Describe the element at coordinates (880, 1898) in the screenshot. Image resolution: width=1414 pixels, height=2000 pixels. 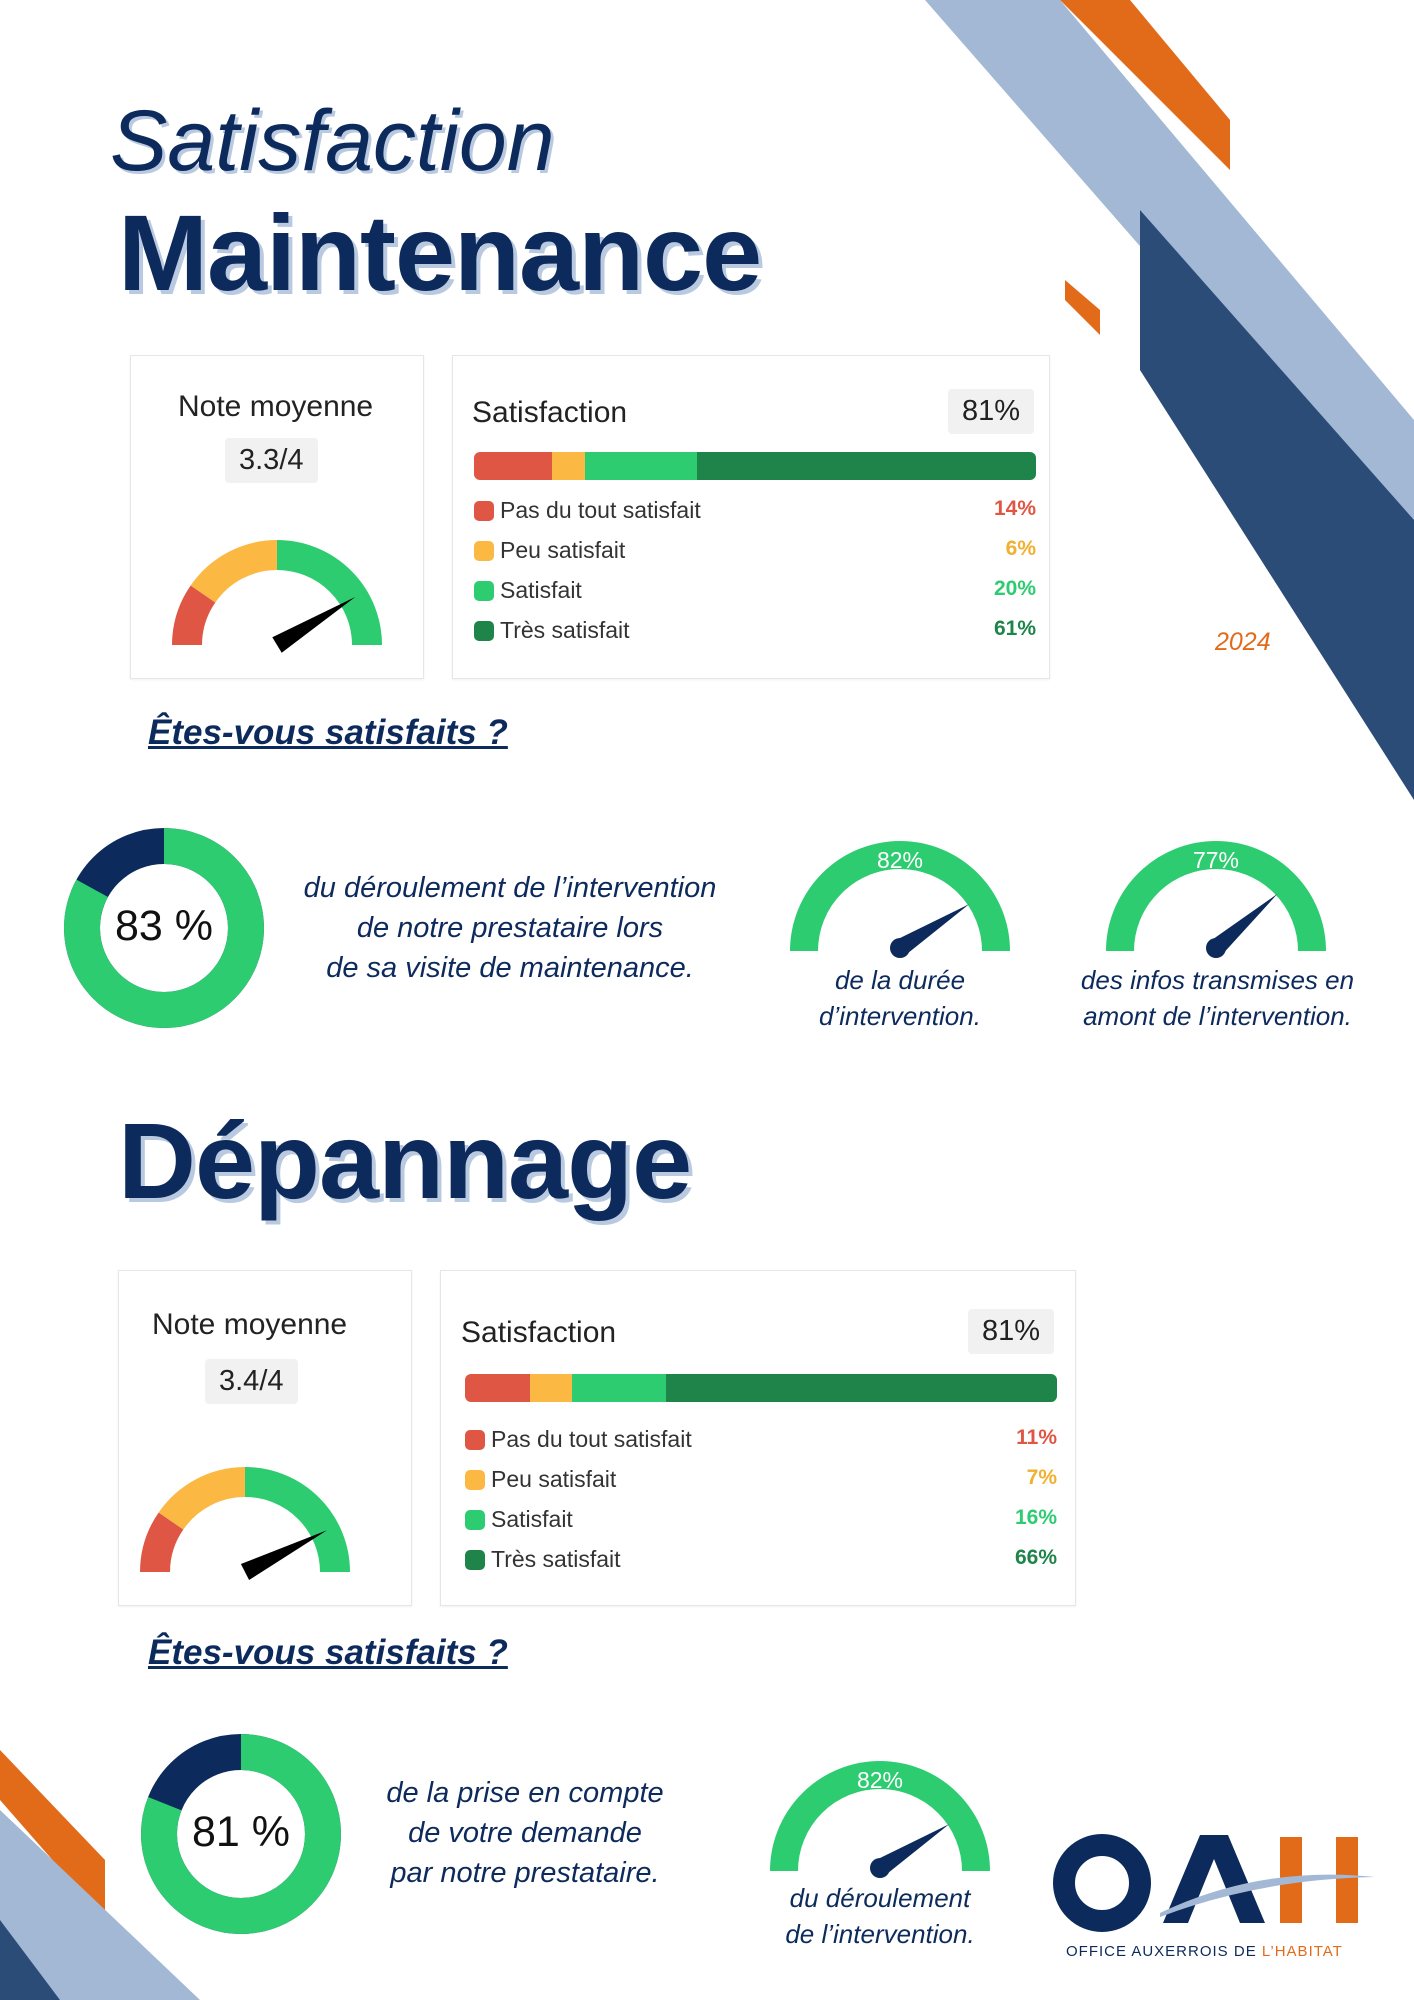
I see `gauge-desc-line: du déroulement` at that location.